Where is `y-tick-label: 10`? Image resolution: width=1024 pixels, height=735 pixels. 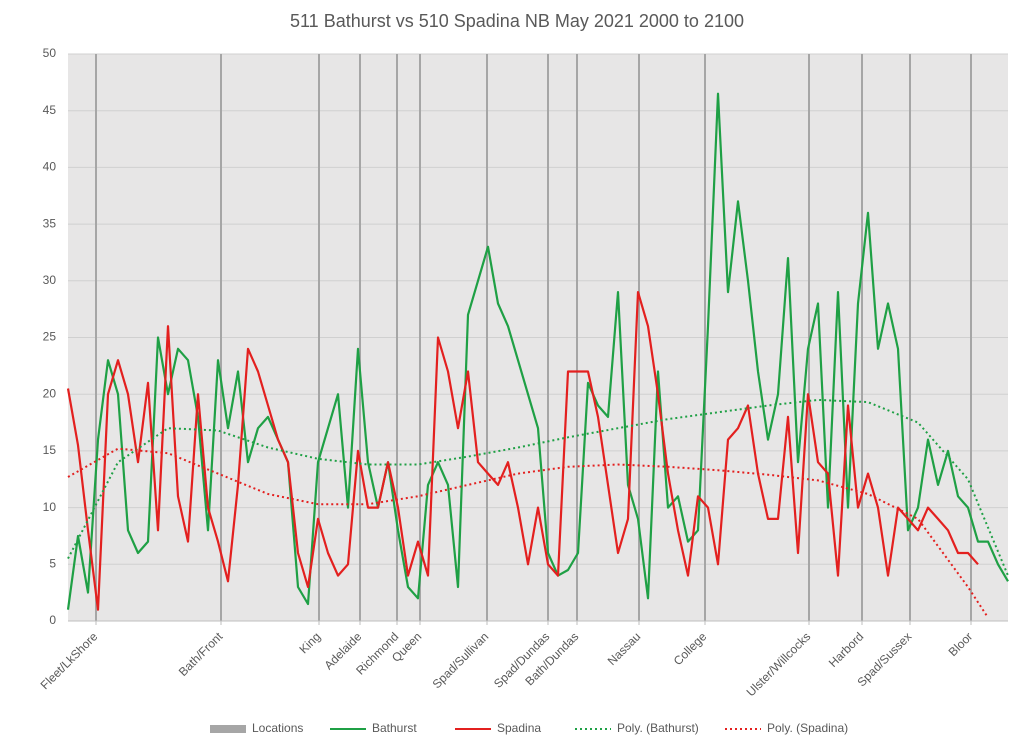 y-tick-label: 10 is located at coordinates (50, 507).